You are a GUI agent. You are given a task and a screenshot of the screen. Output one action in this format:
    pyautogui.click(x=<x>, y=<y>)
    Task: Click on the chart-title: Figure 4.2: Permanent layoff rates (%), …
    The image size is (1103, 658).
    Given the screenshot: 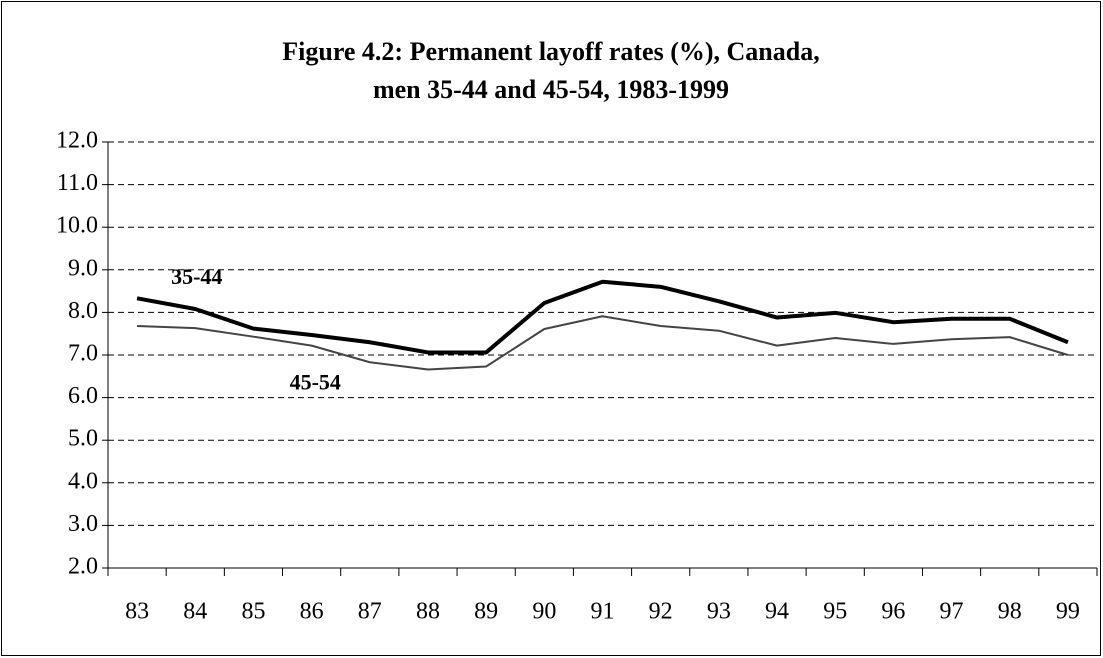 What is the action you would take?
    pyautogui.click(x=550, y=51)
    